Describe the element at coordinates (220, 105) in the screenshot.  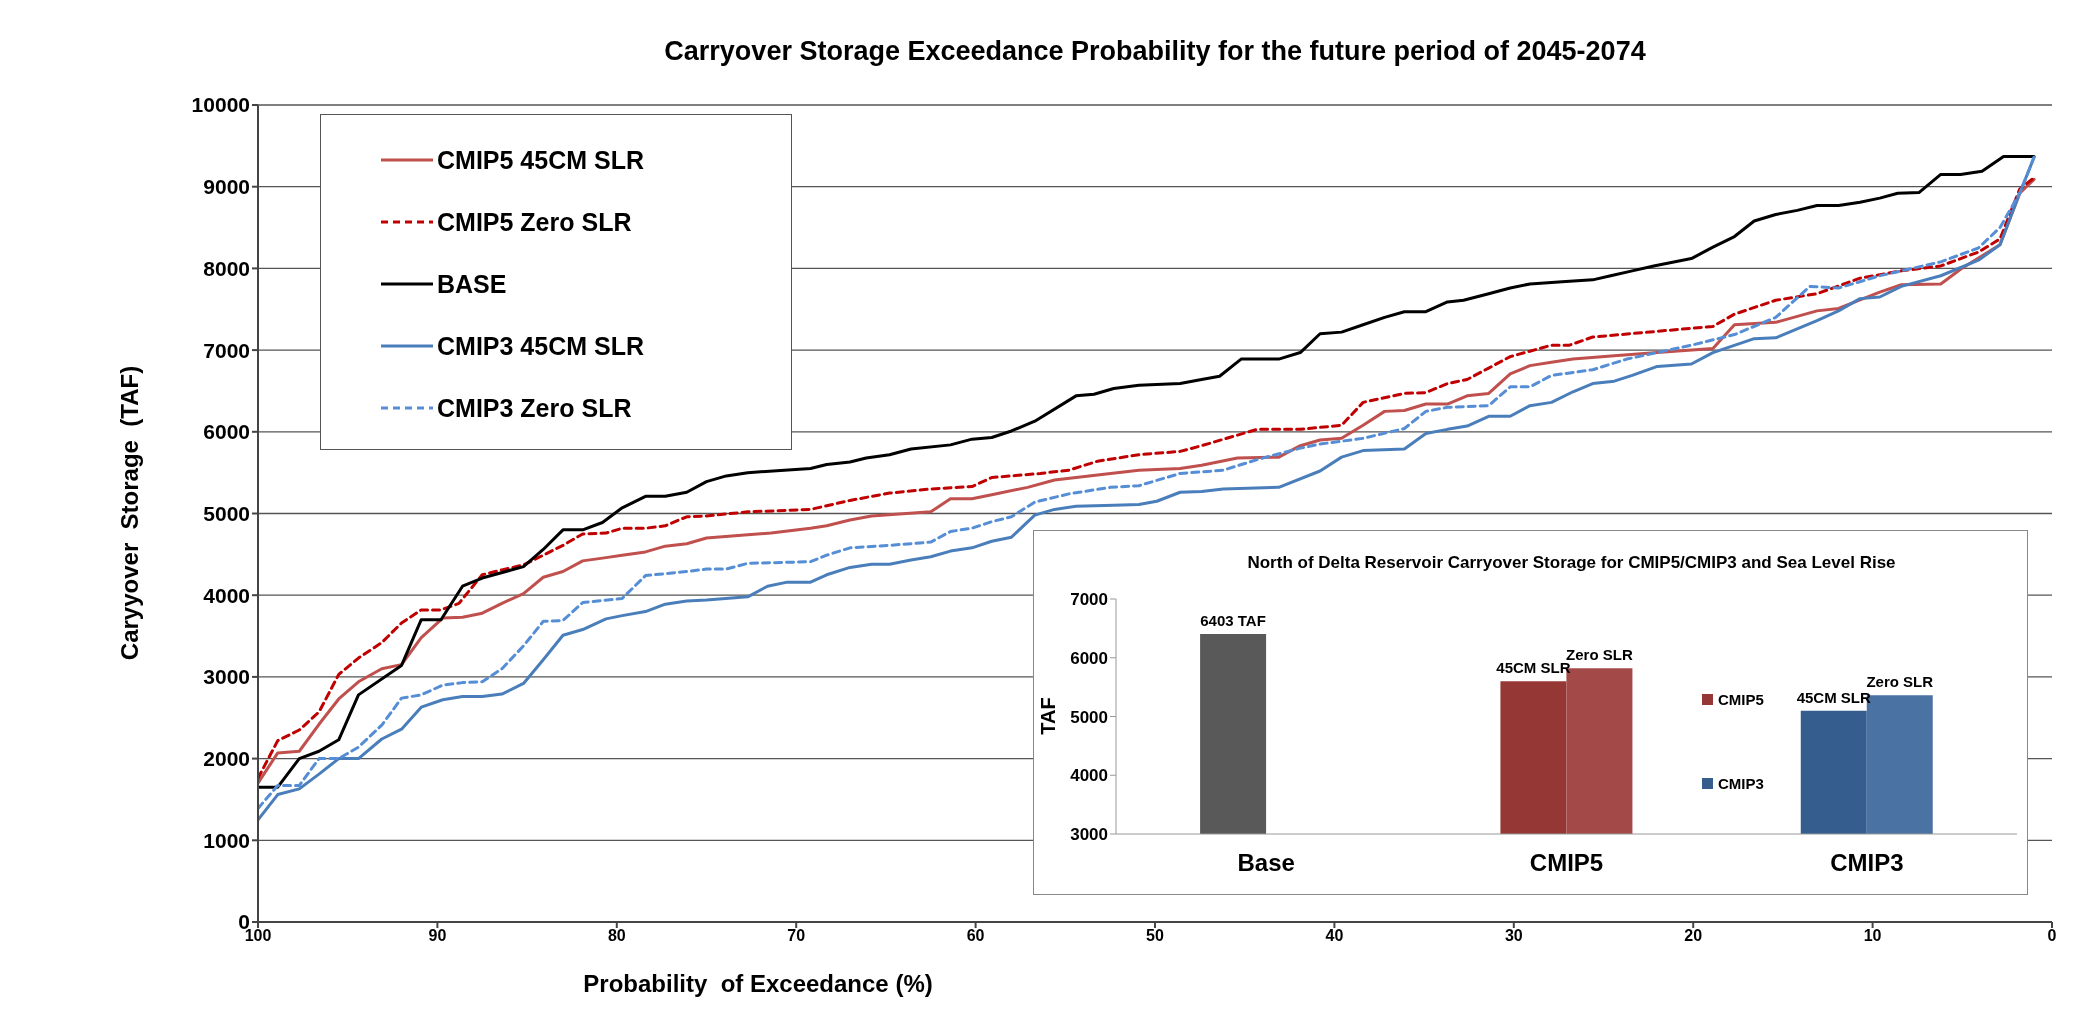
I see `y-tick-label: 10000` at that location.